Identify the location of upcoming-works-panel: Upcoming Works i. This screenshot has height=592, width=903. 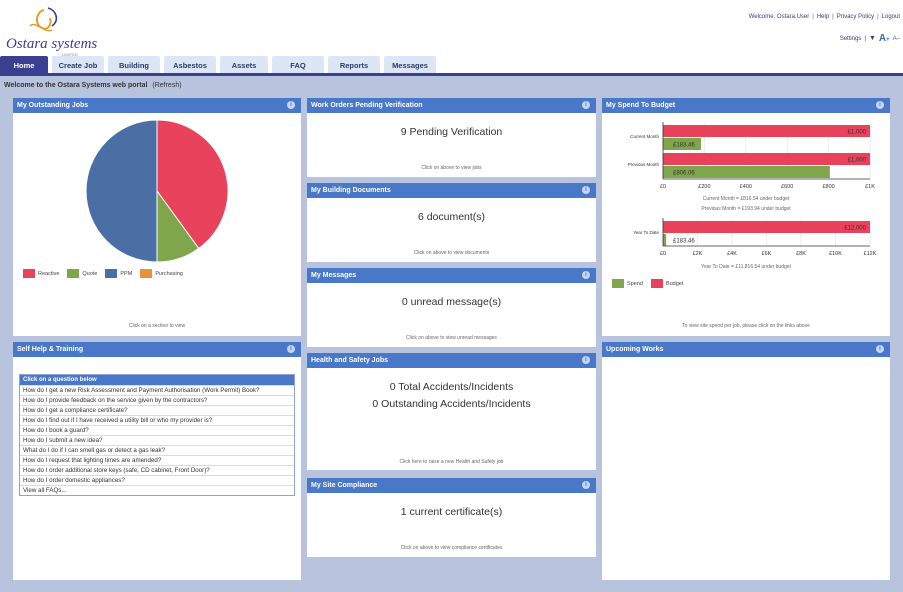
(746, 461).